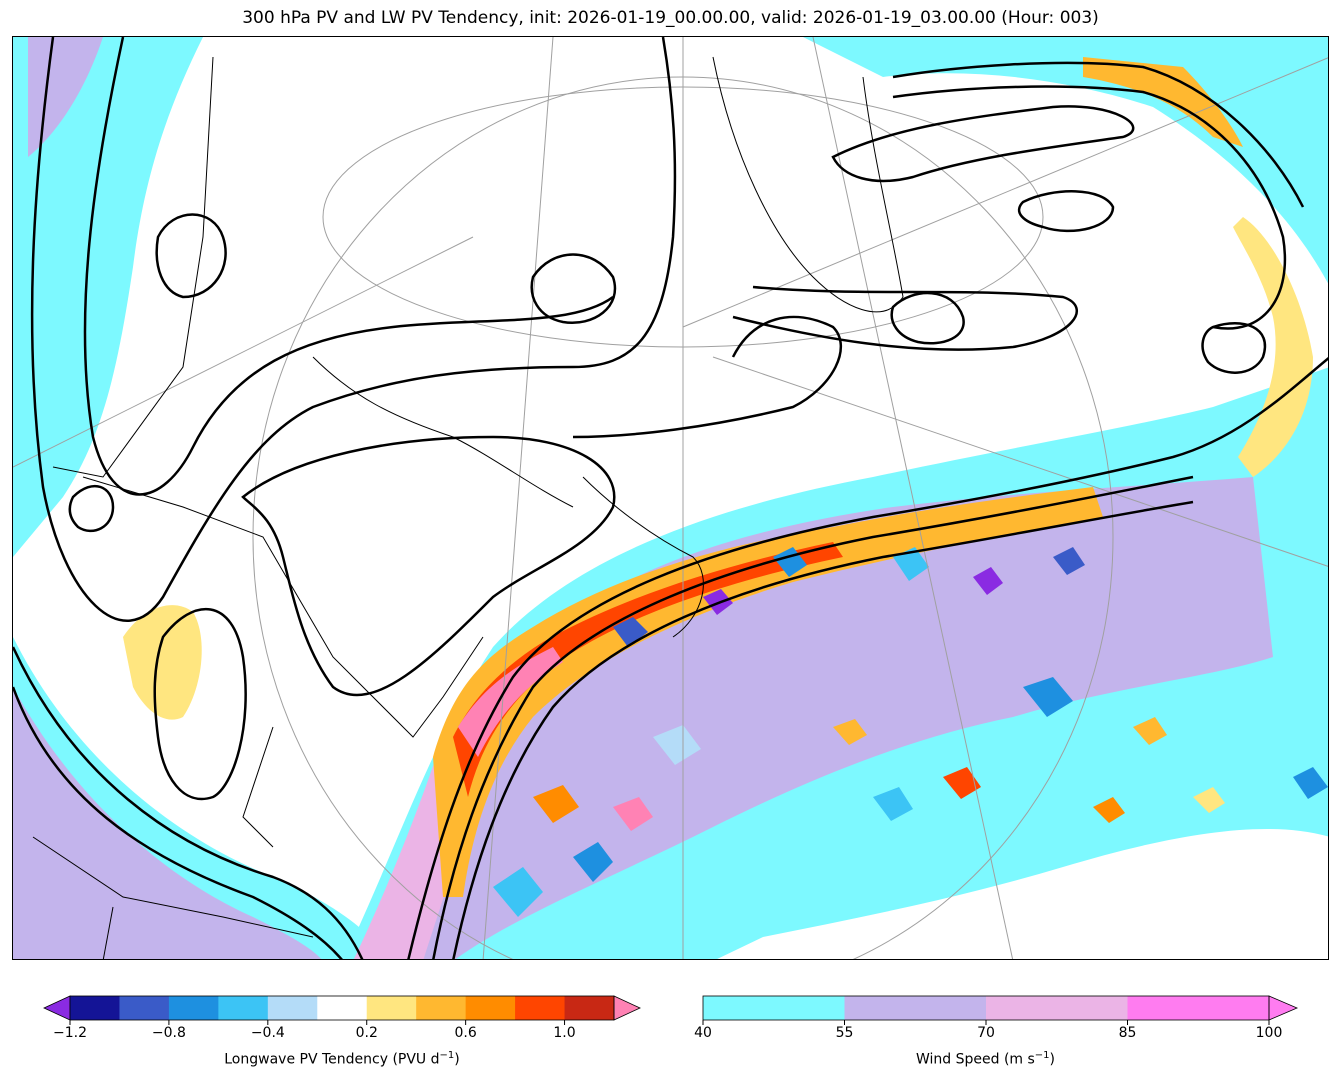  Describe the element at coordinates (879, 774) in the screenshot. I see `pv-tend-positive-patches` at that location.